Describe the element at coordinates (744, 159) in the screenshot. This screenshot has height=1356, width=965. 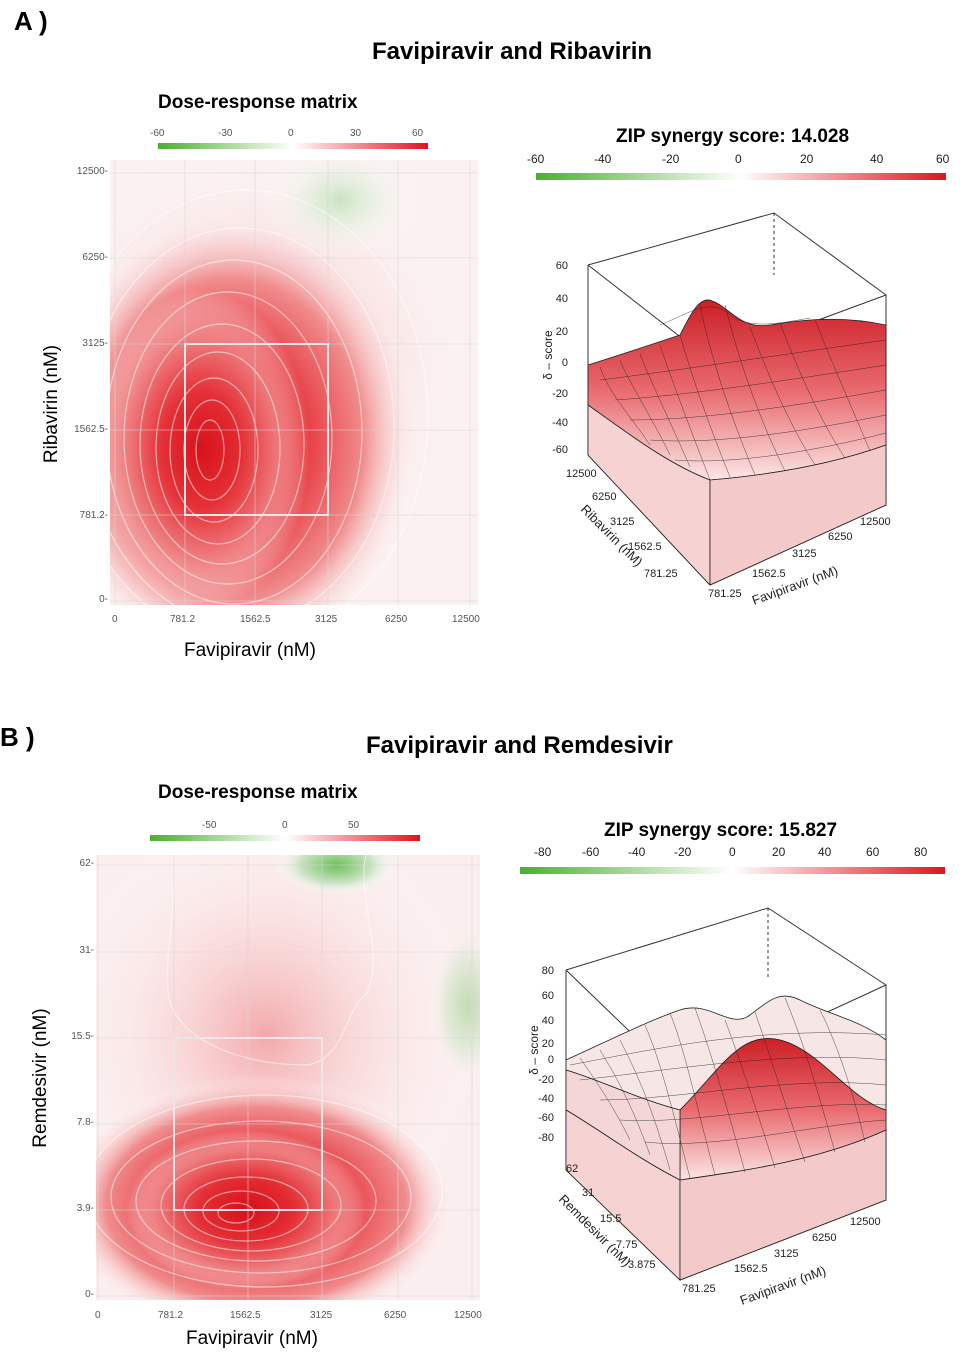
I see `surface-a-colorbar-ticks: -60 -40 -20 0 20 40 60` at that location.